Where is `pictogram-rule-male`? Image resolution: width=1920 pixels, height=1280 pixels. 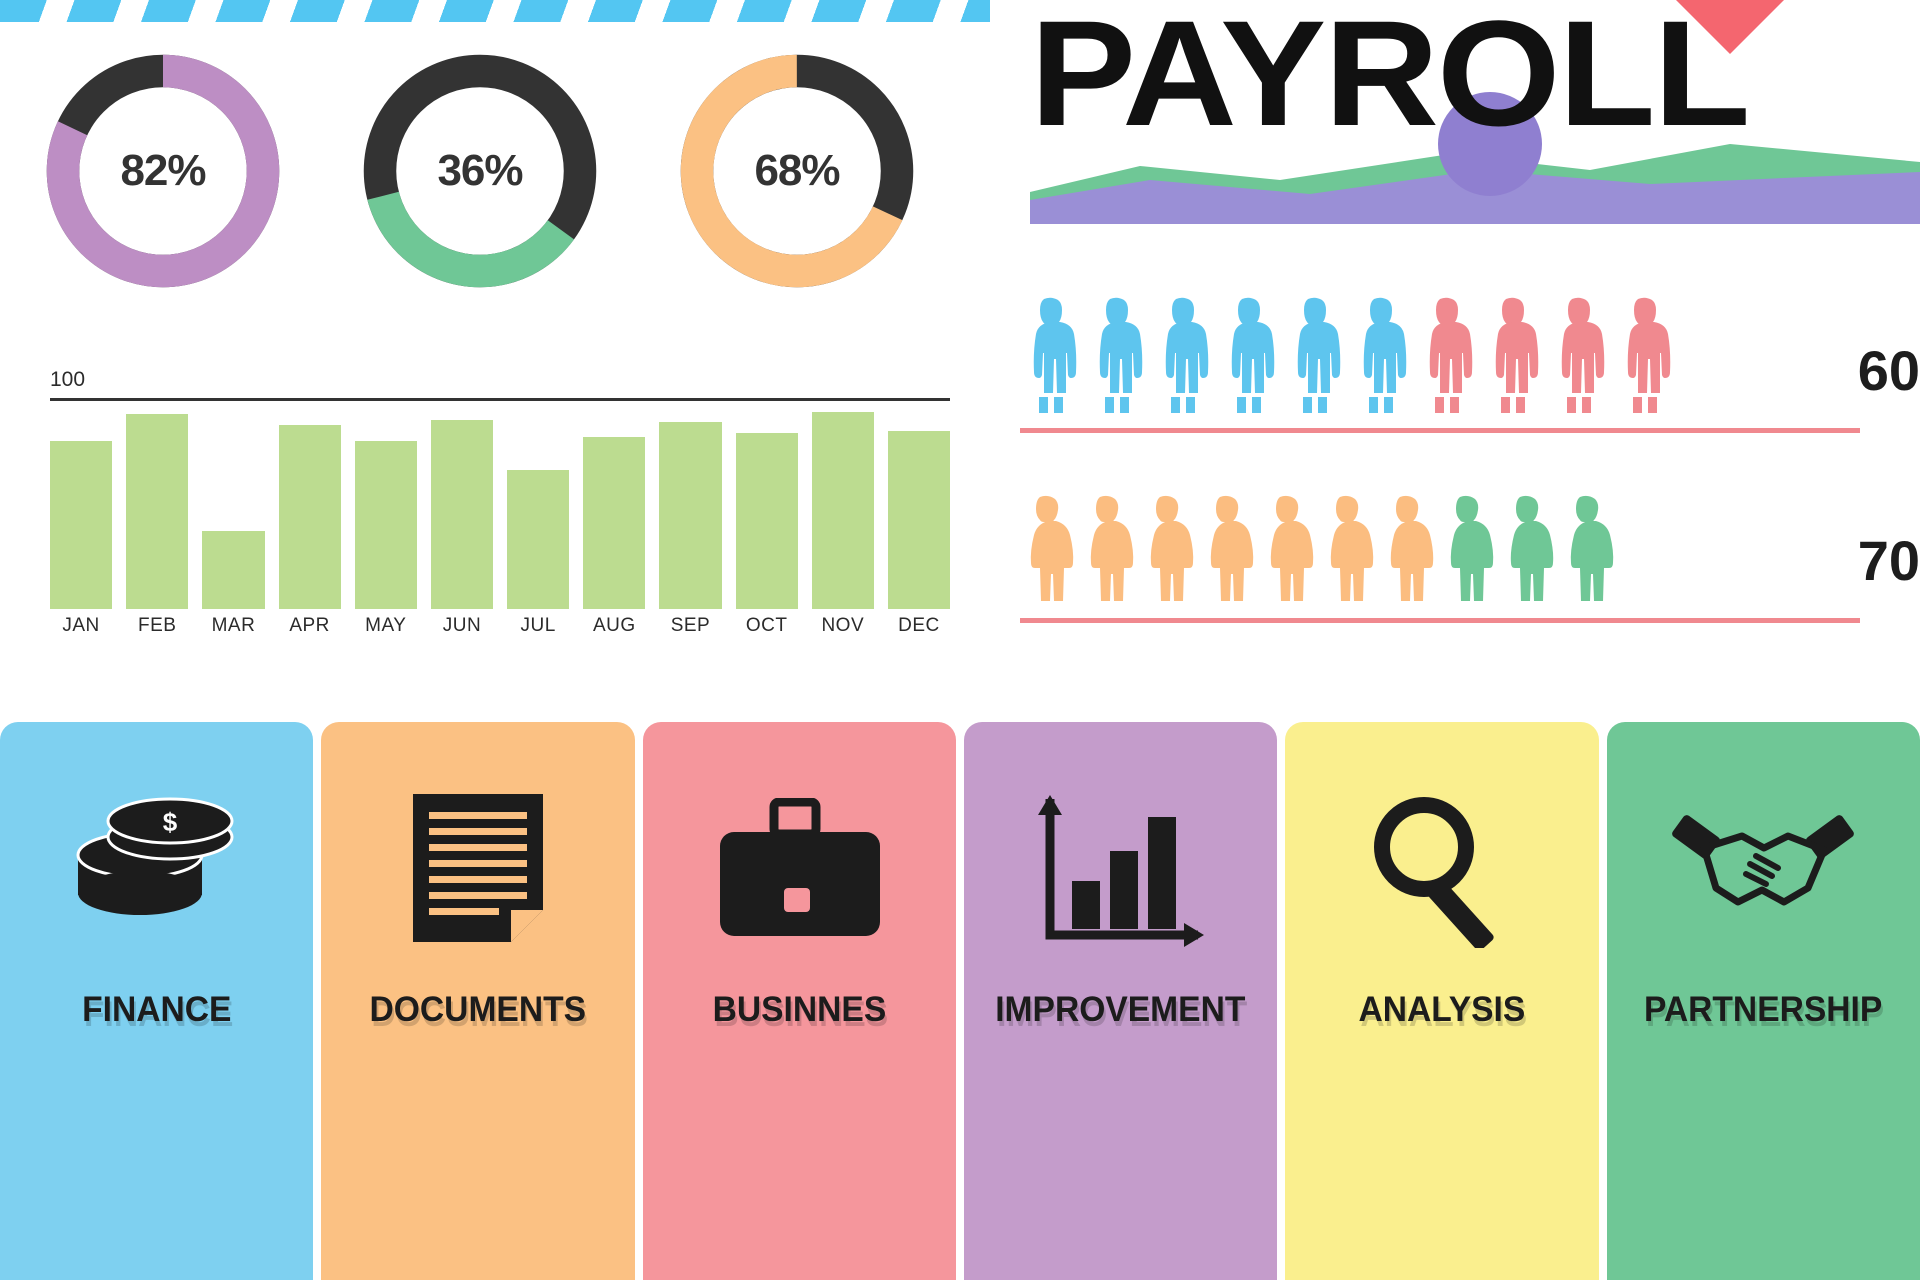 pictogram-rule-male is located at coordinates (1440, 430).